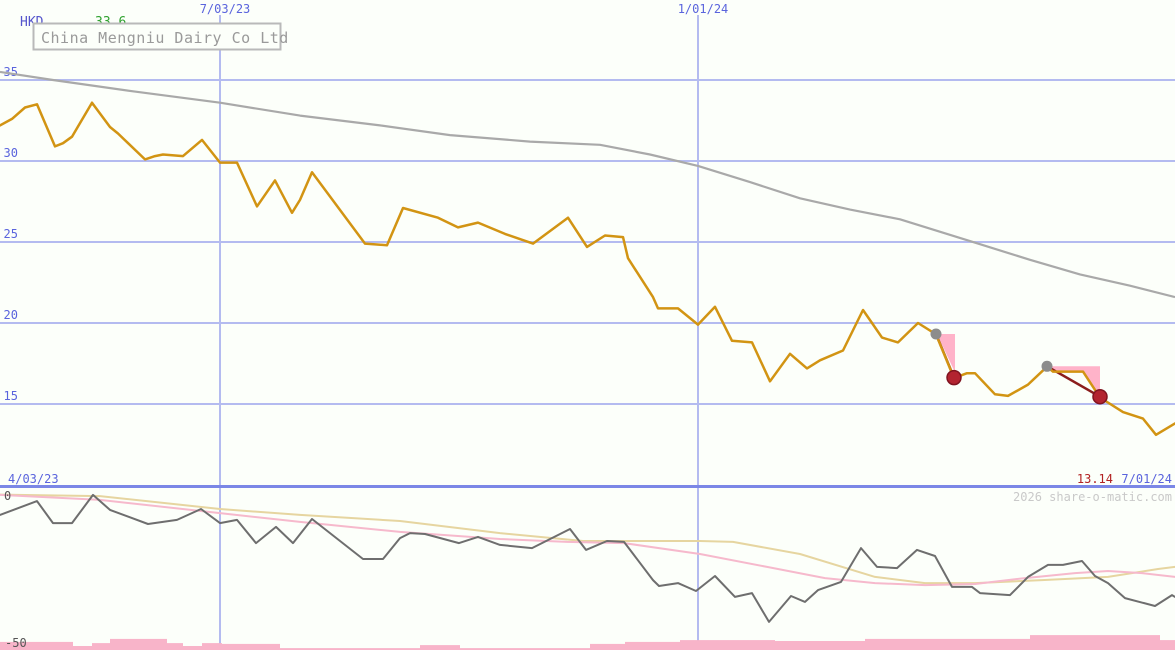  What do you see at coordinates (7, 496) in the screenshot?
I see `lower-zero-label: 0` at bounding box center [7, 496].